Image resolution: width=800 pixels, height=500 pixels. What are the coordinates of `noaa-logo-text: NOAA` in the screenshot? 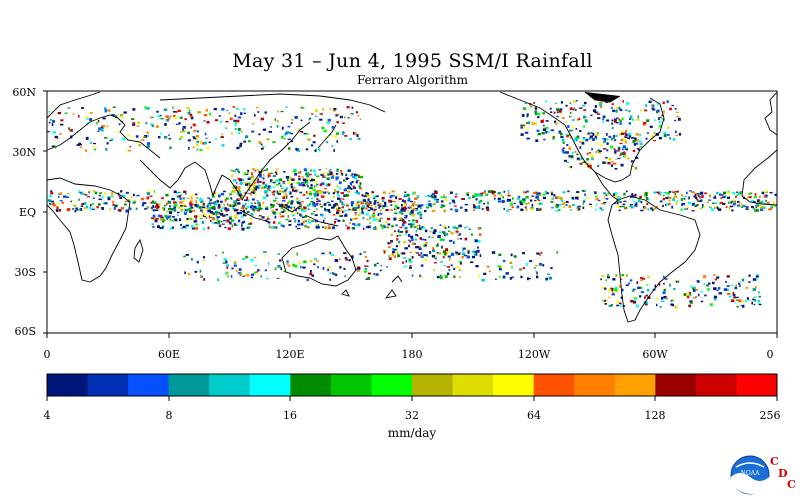 It's located at (751, 473).